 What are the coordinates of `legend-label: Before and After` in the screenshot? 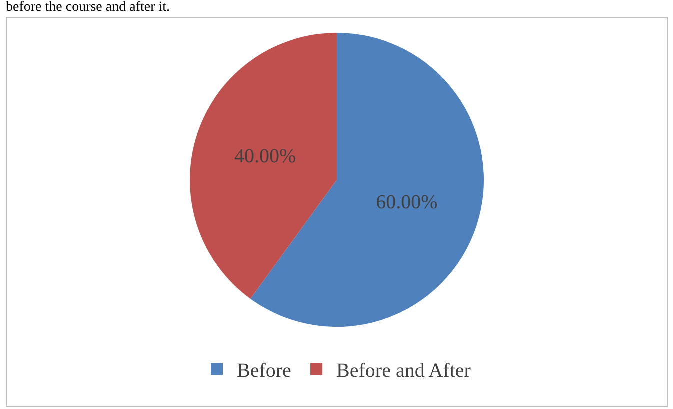 It's located at (404, 371).